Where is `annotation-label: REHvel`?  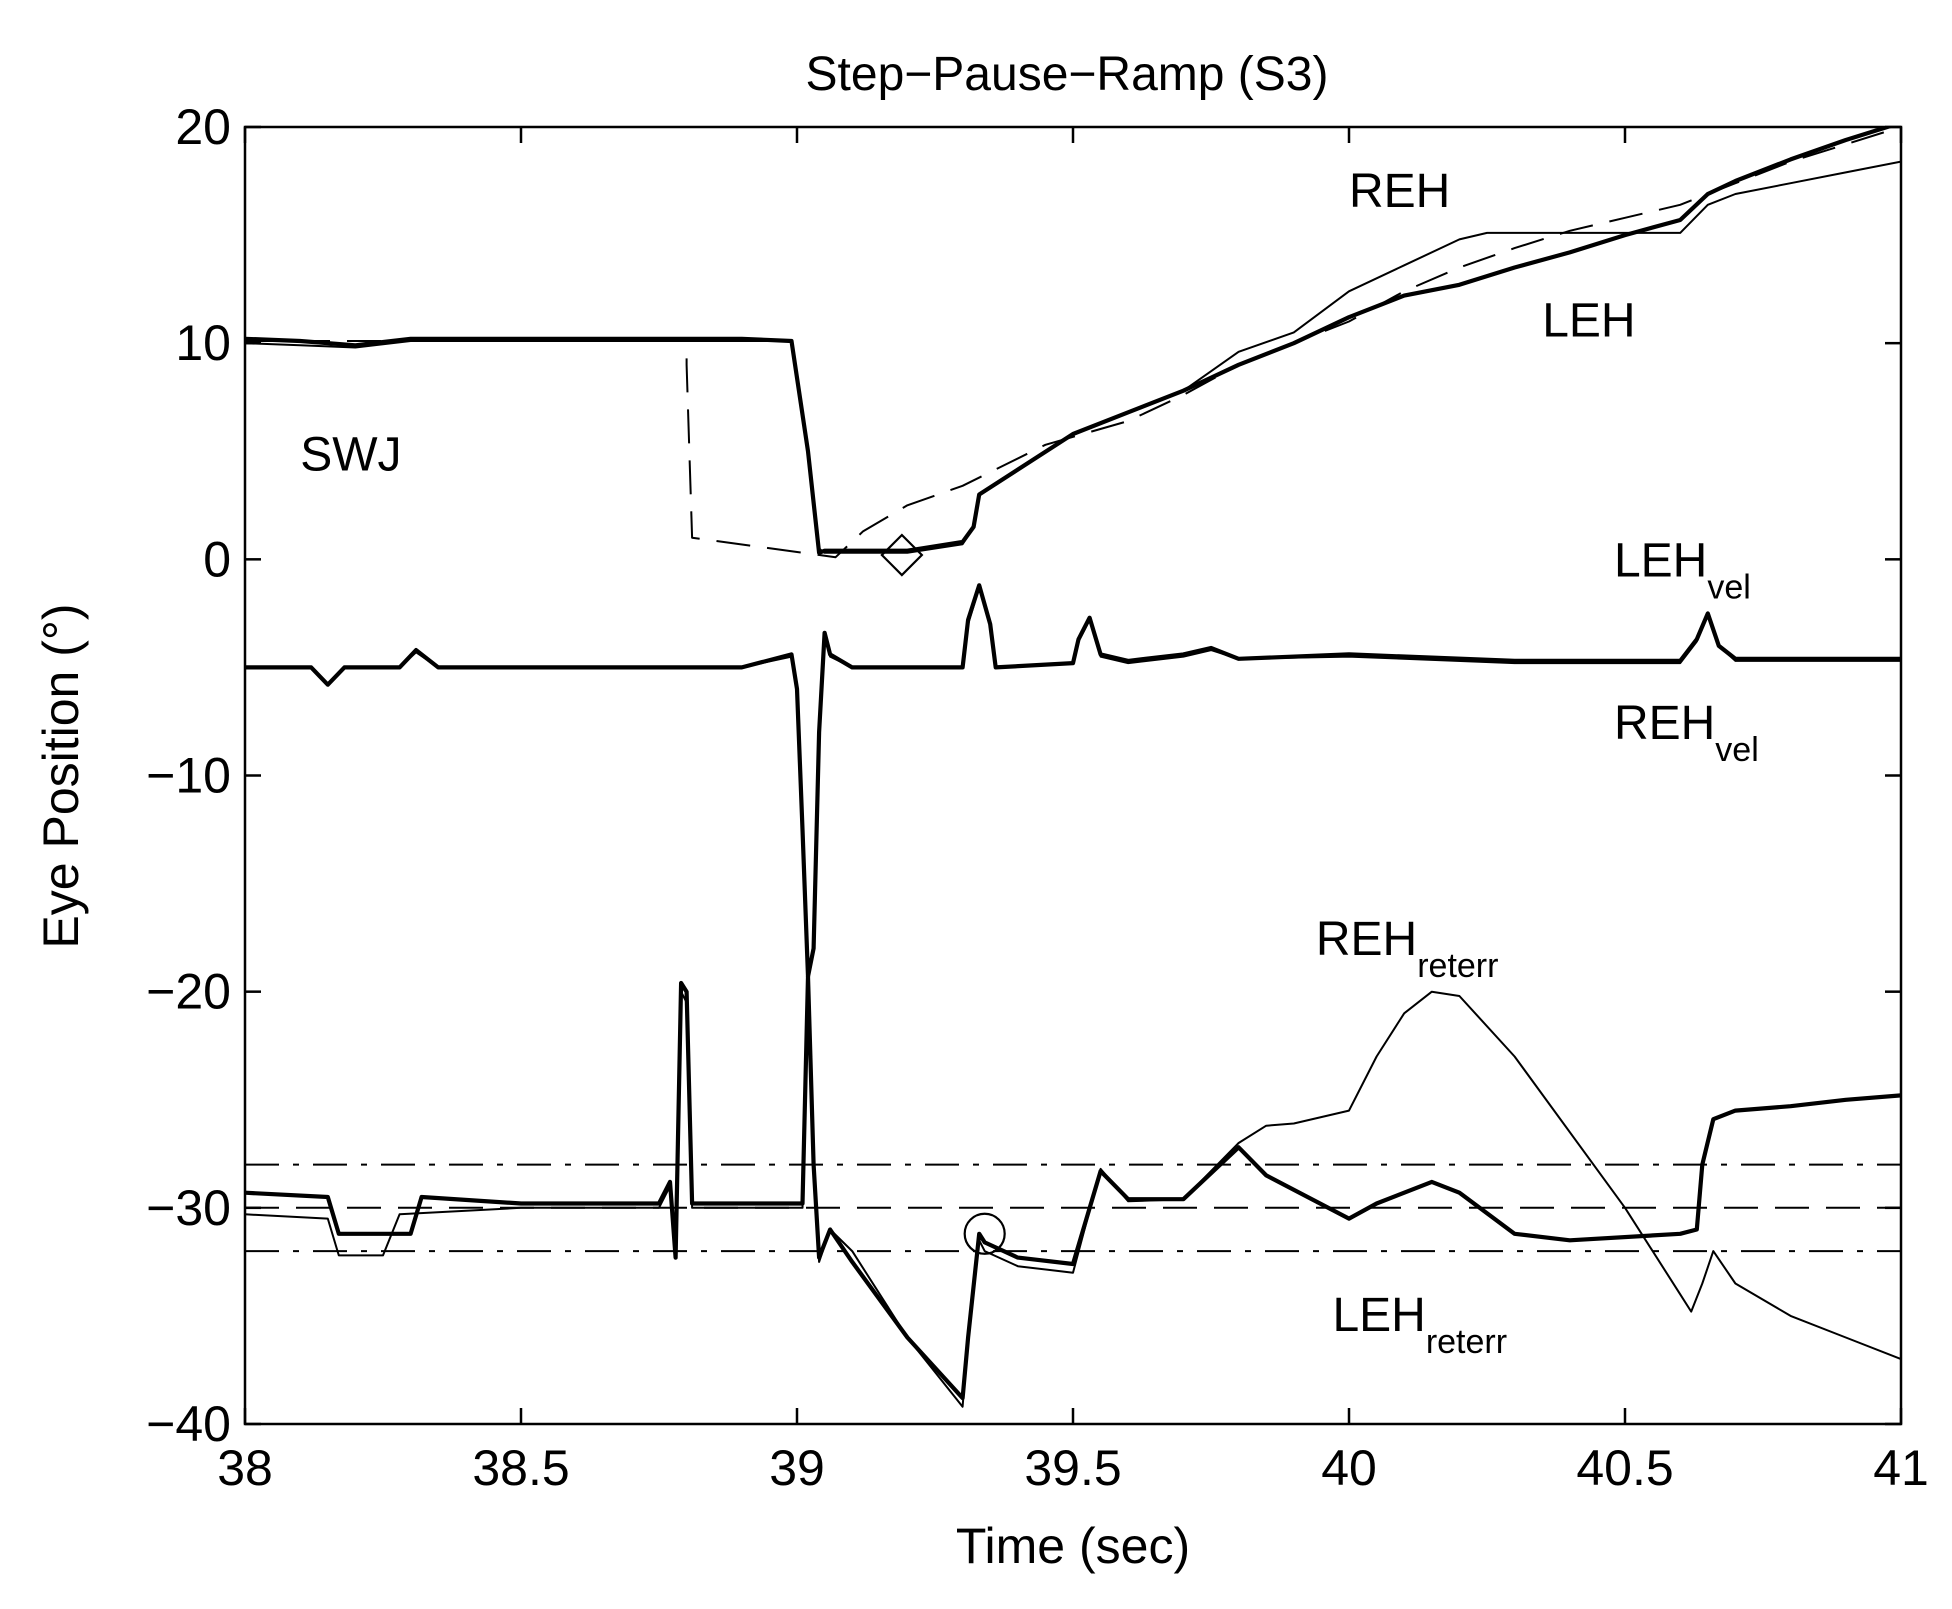
annotation-label: REHvel is located at coordinates (1686, 733).